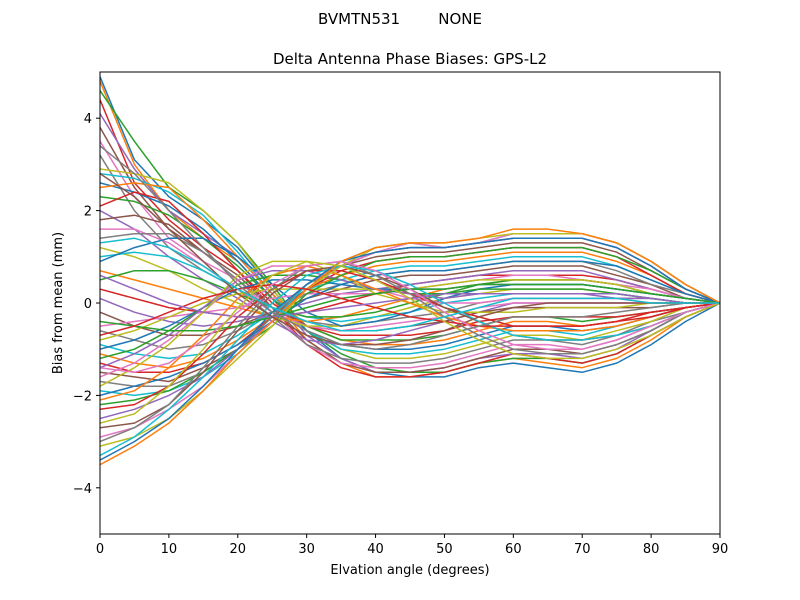 The width and height of the screenshot is (800, 600). Describe the element at coordinates (720, 549) in the screenshot. I see `x-tick-label: 90` at that location.